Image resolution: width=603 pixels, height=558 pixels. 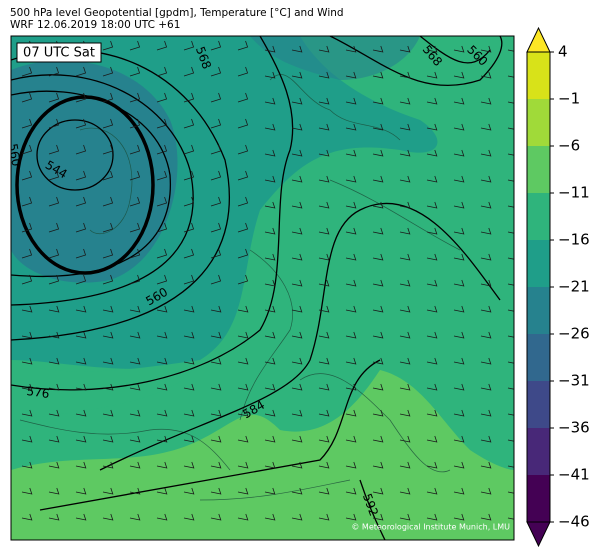 I want to click on colorbar-tick-label: −46, so click(x=574, y=522).